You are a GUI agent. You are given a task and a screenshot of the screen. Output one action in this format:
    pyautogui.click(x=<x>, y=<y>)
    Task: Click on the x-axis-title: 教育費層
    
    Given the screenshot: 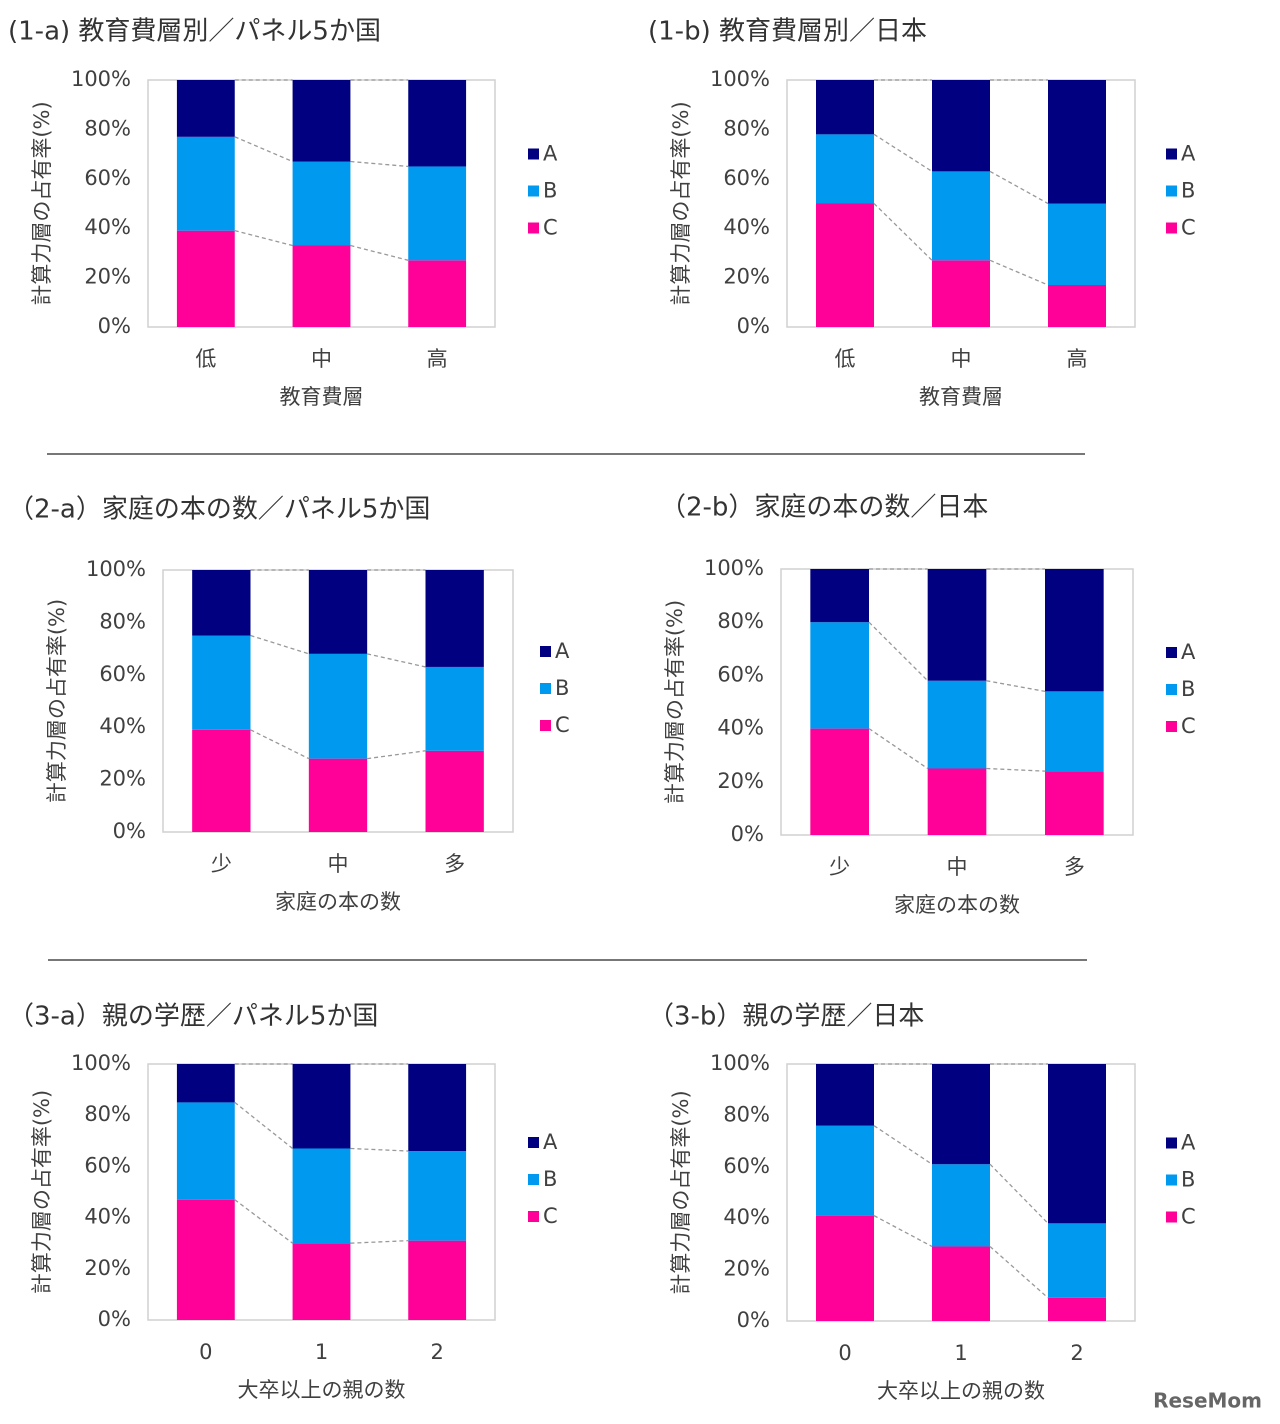 What is the action you would take?
    pyautogui.click(x=322, y=397)
    